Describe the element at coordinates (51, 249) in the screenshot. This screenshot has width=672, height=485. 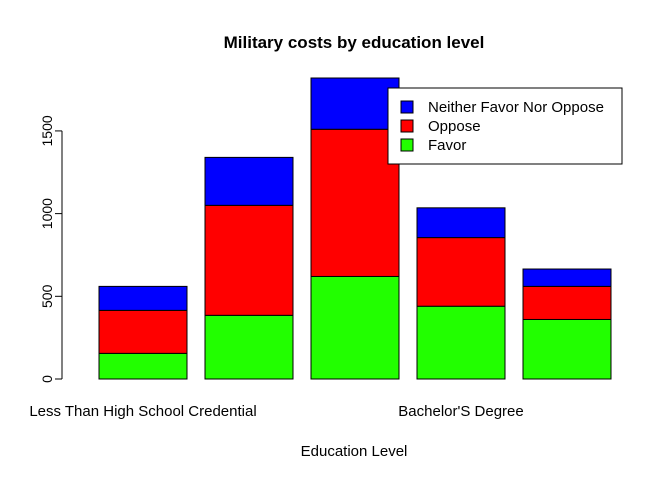
I see `y-axis: 0 500 1000 1500` at that location.